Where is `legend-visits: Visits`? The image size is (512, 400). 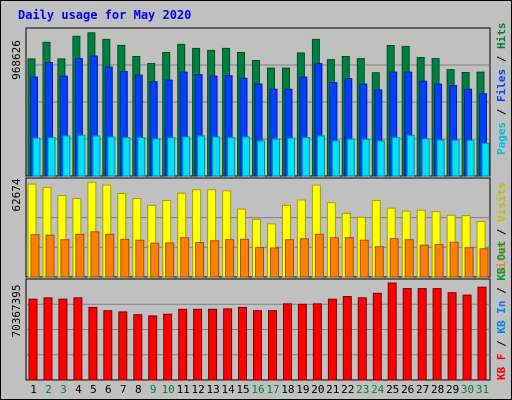
legend-visits: Visits is located at coordinates (501, 202).